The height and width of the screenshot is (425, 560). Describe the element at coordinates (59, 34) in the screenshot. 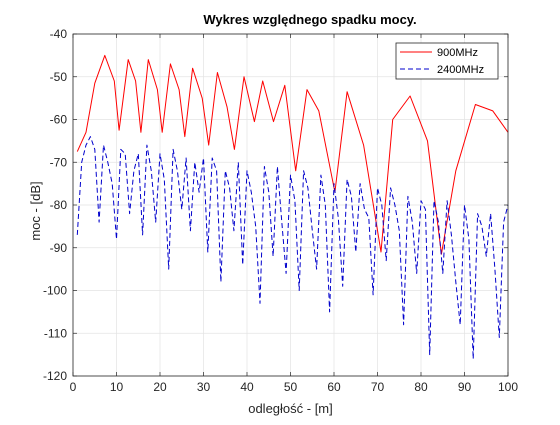

I see `y-tick-label: -40` at that location.